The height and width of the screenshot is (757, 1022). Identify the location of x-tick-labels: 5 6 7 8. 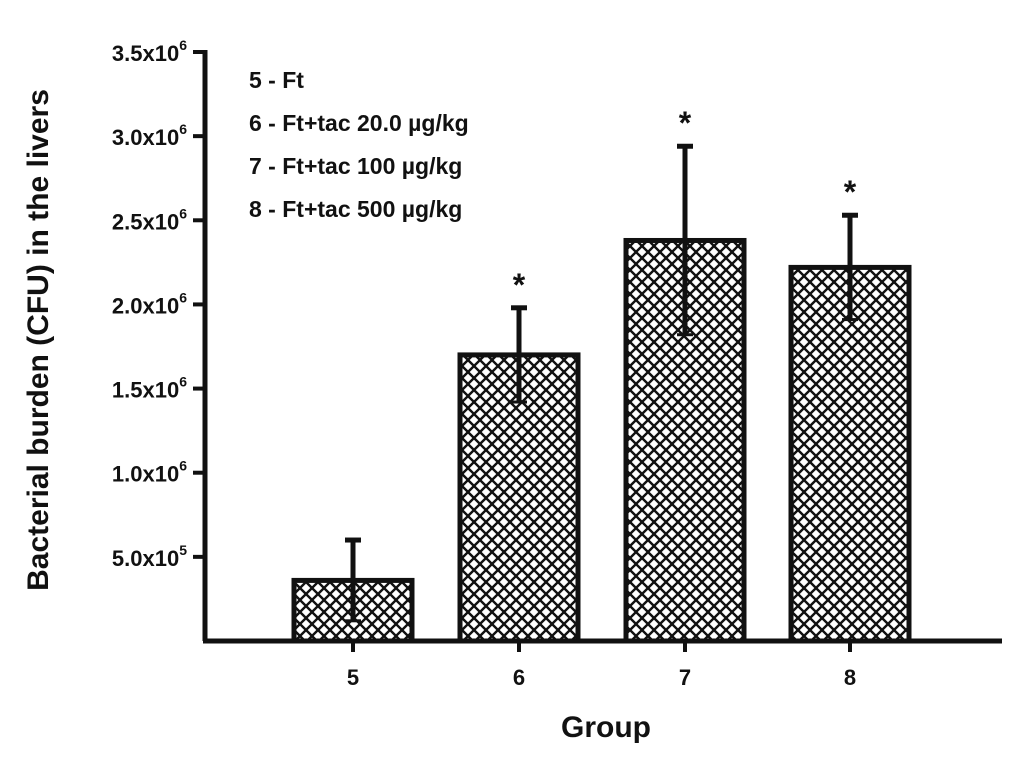
(601, 677).